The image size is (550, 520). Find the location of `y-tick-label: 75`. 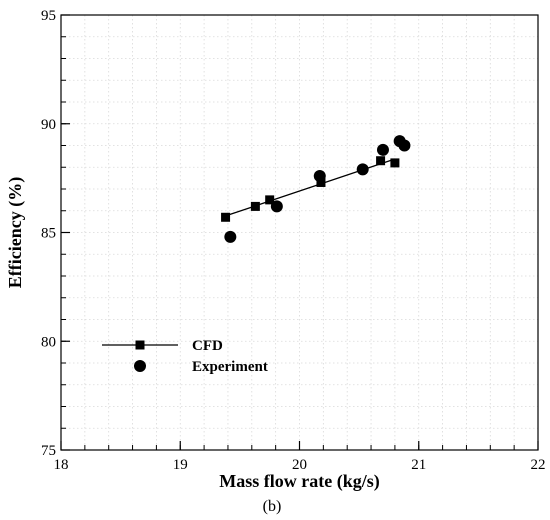

y-tick-label: 75 is located at coordinates (48, 451).